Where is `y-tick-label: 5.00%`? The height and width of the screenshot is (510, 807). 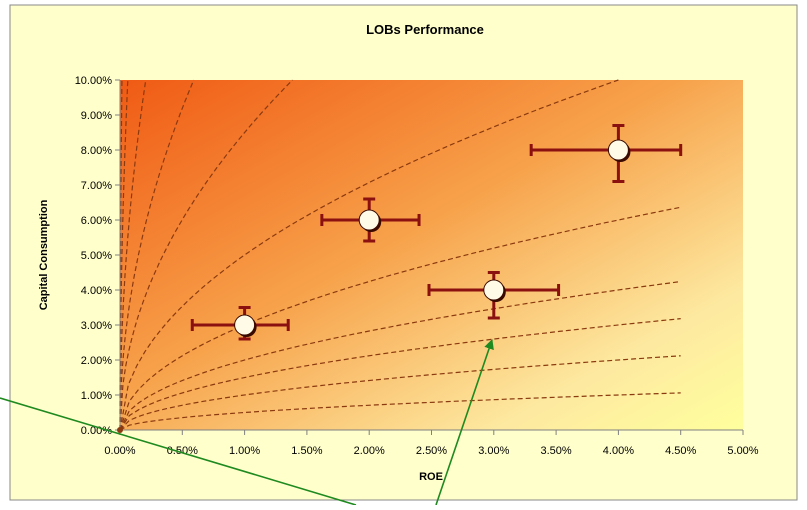
y-tick-label: 5.00% is located at coordinates (96, 256).